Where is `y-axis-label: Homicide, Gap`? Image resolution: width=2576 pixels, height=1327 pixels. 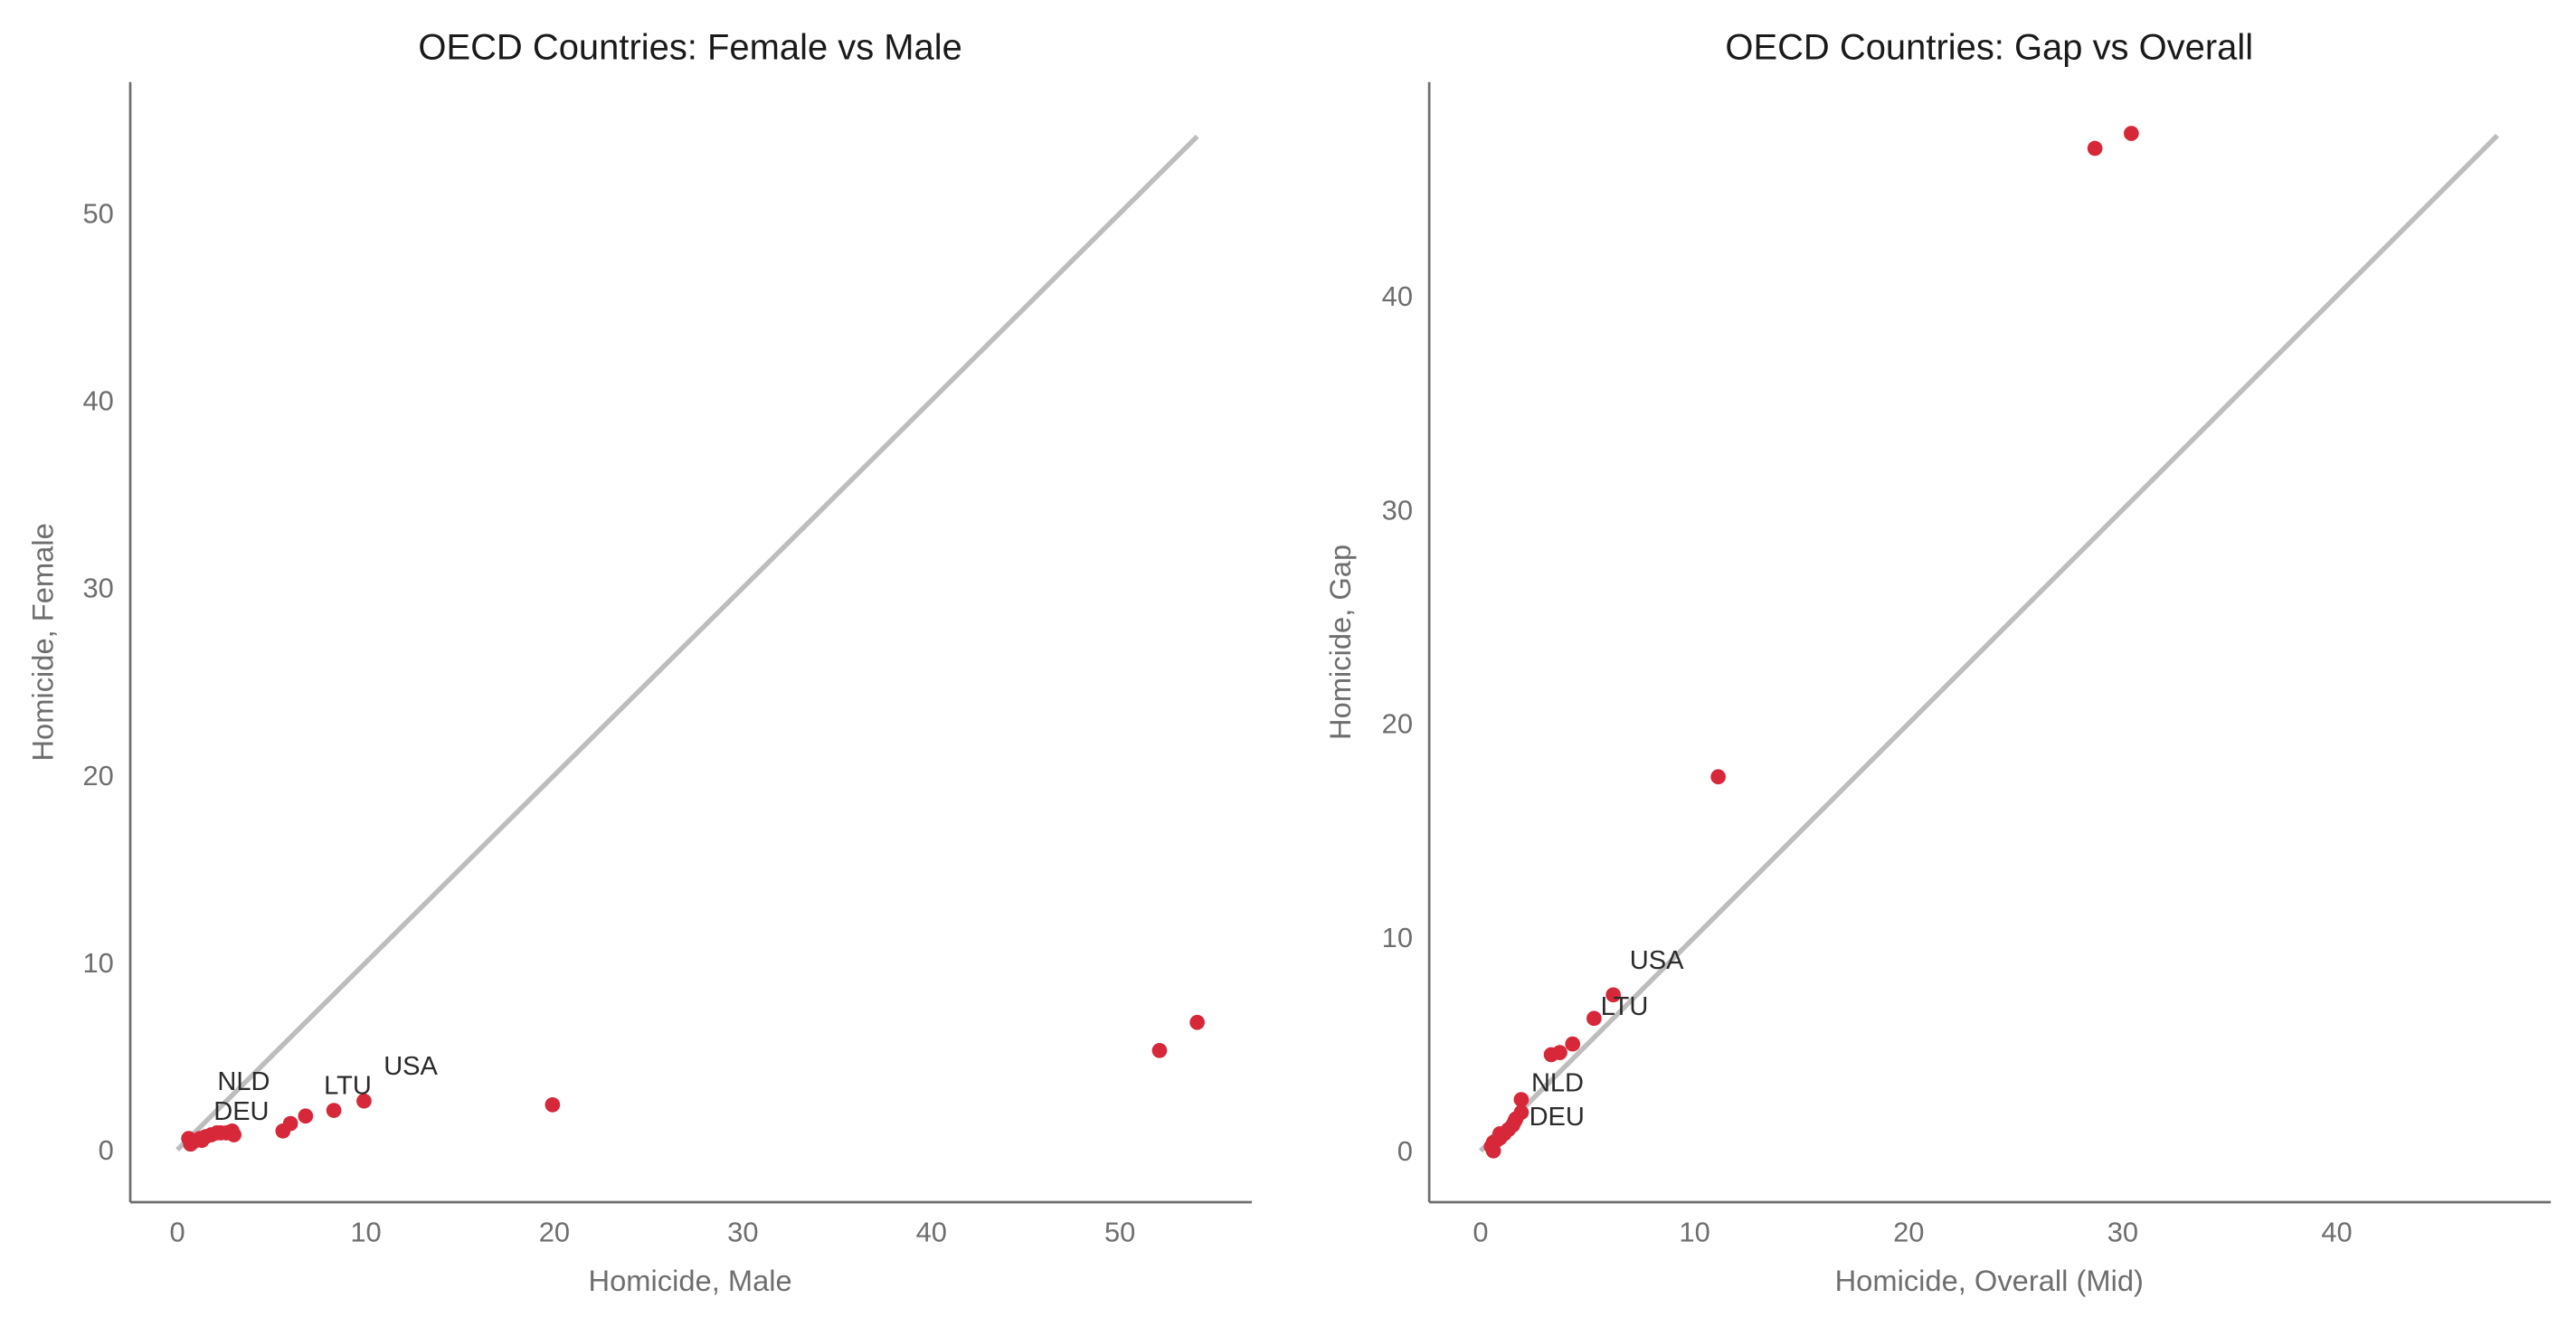
y-axis-label: Homicide, Gap is located at coordinates (1340, 642).